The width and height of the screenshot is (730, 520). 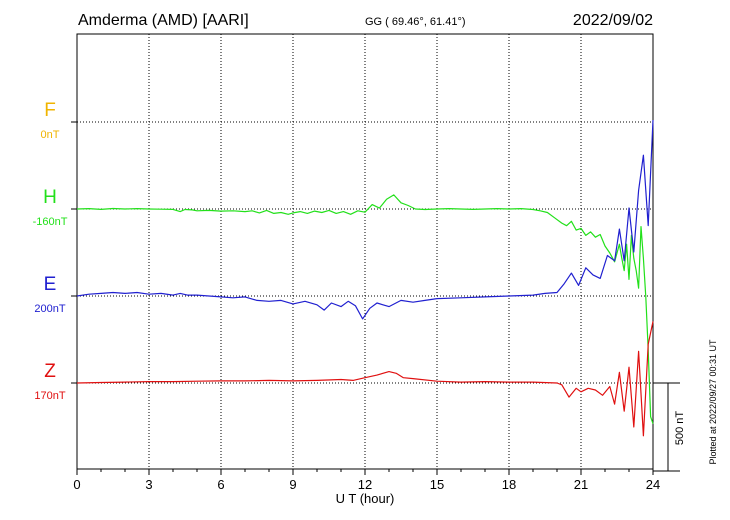 What do you see at coordinates (49, 396) in the screenshot?
I see `channel-baseline-z: 170nT` at bounding box center [49, 396].